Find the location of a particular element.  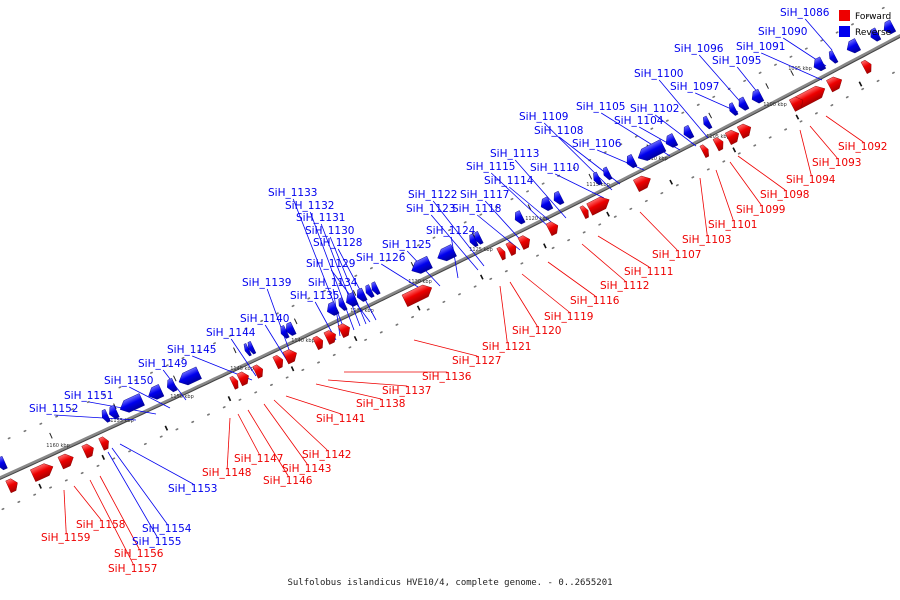

forward-gene-label: SiH_1142 is located at coordinates (326, 455).